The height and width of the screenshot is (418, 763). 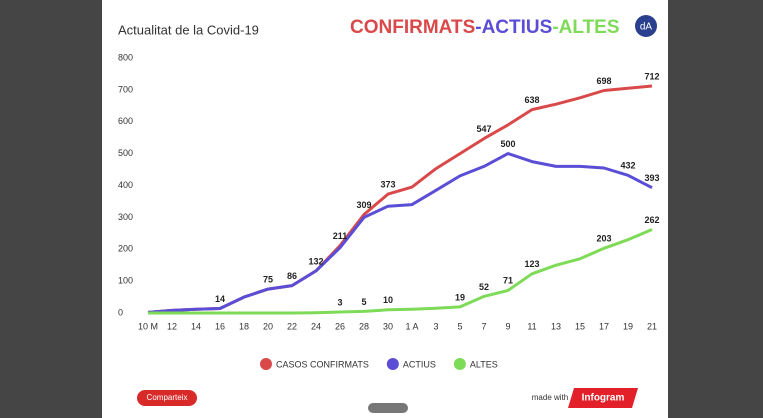 What do you see at coordinates (268, 326) in the screenshot?
I see `x-tick-label: 20` at bounding box center [268, 326].